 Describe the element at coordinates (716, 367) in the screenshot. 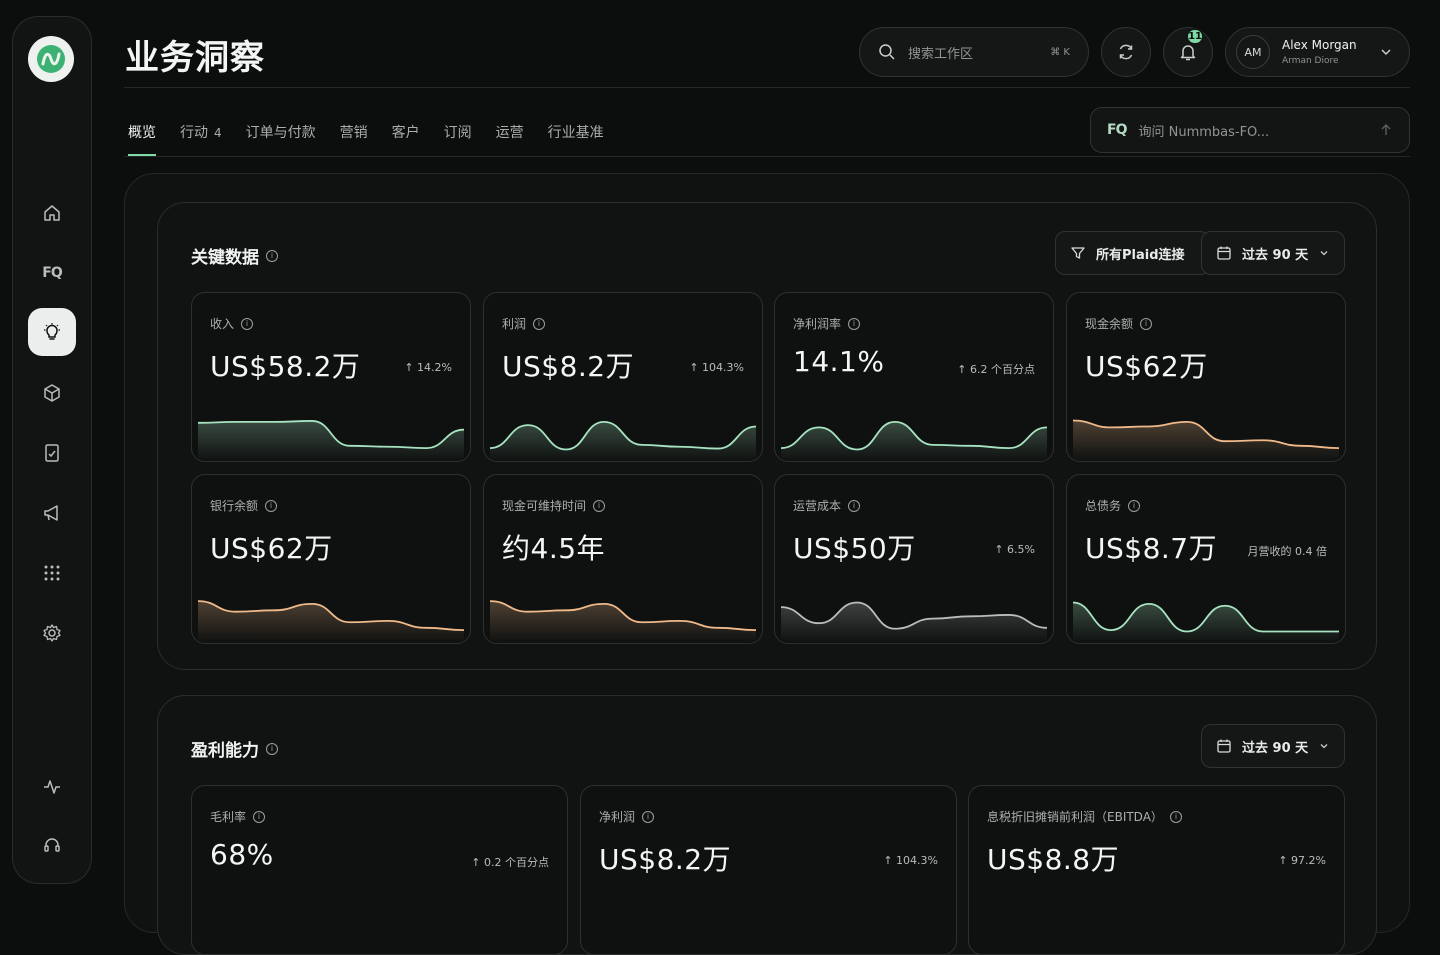

I see `metric-delta: ↑ 104.3%` at that location.